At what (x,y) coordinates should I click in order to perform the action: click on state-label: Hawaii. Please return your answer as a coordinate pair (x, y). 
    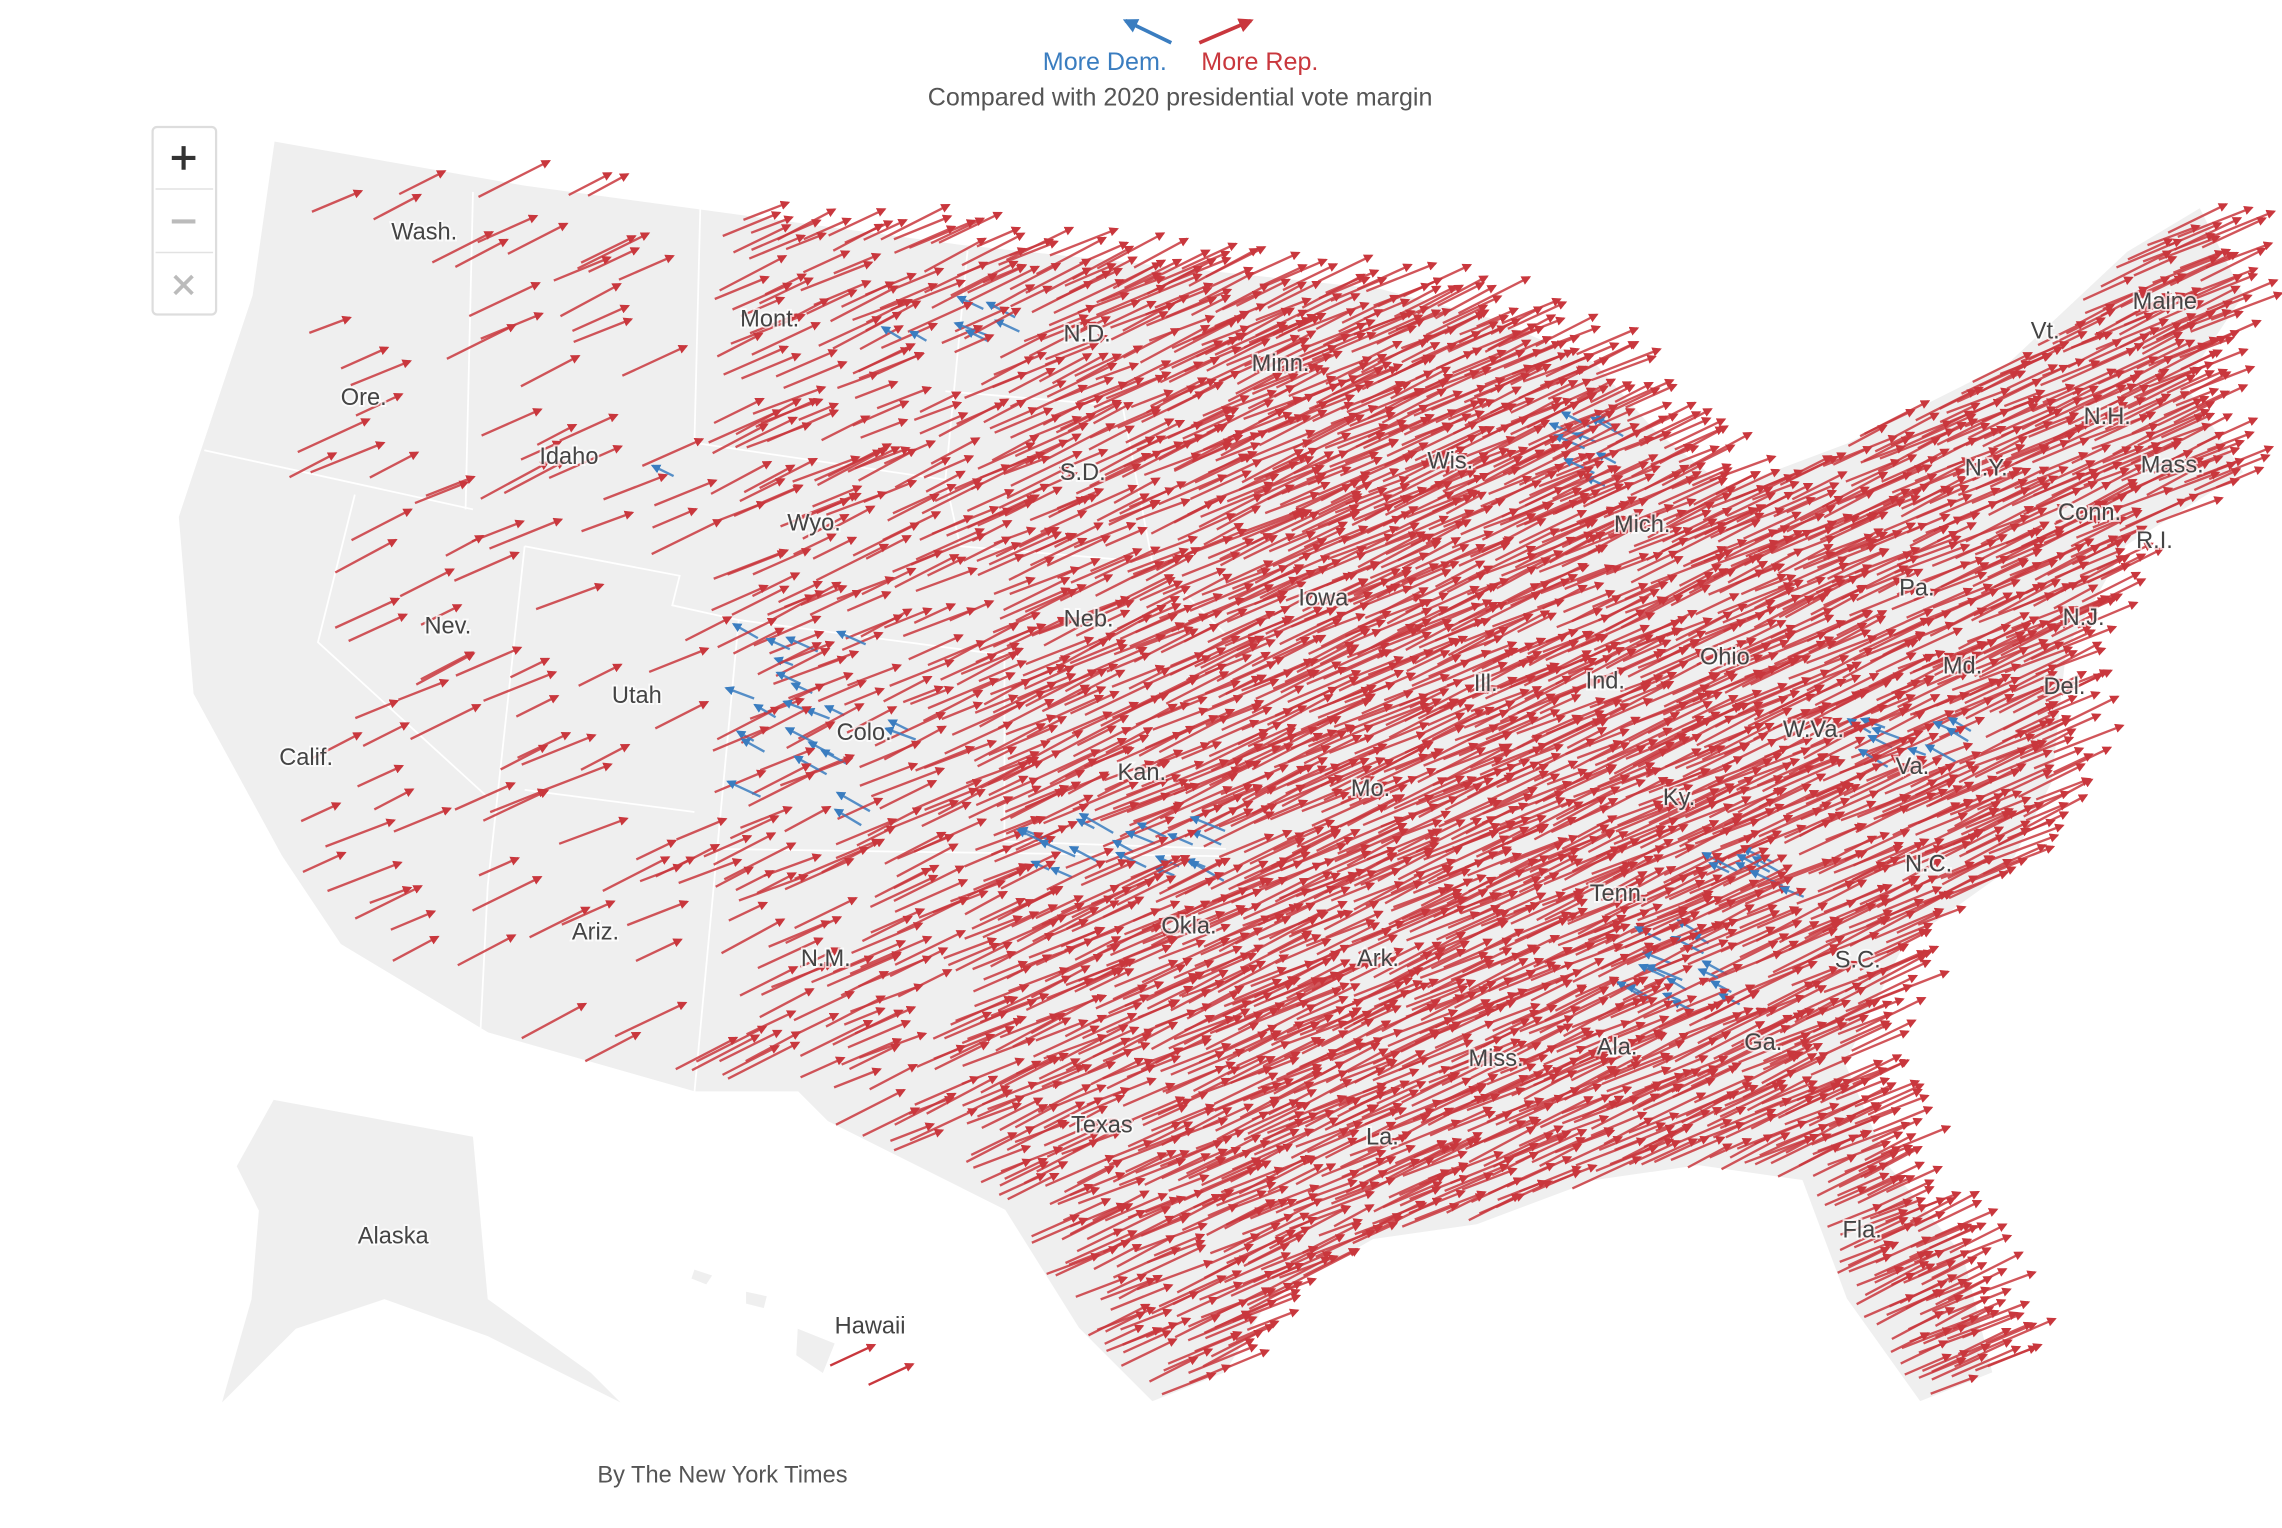
    Looking at the image, I should click on (870, 1326).